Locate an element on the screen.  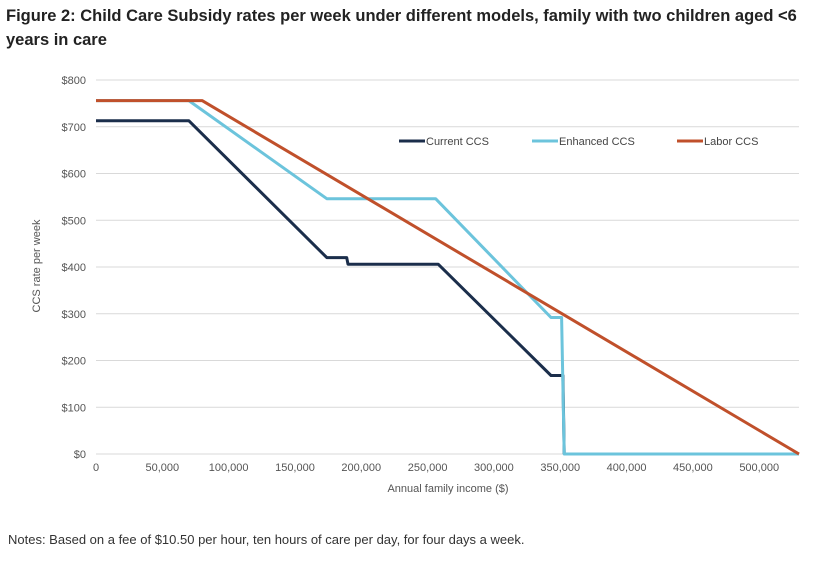
y-tick-label: $400 is located at coordinates (74, 268).